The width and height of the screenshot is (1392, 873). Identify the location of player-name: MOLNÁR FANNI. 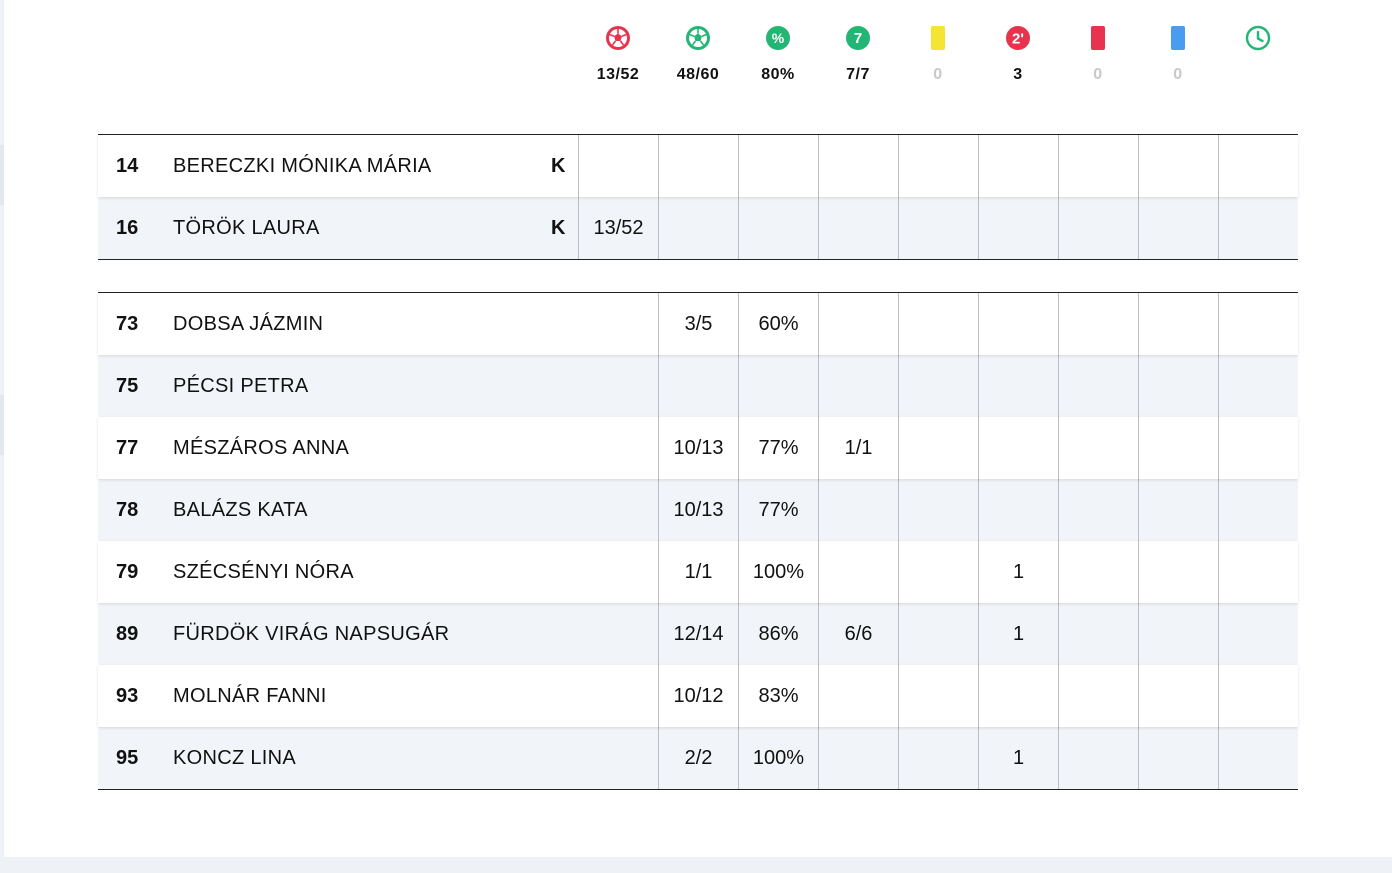
(250, 696).